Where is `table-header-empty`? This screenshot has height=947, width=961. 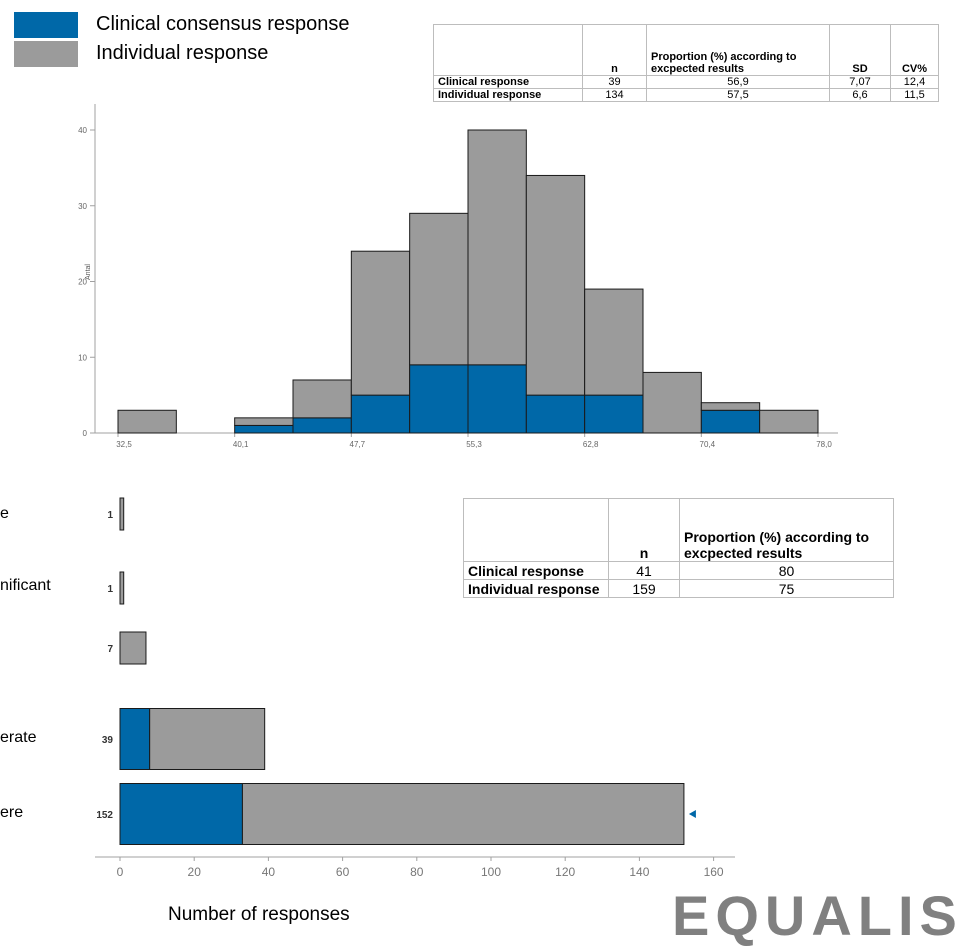
table-header-empty is located at coordinates (536, 530).